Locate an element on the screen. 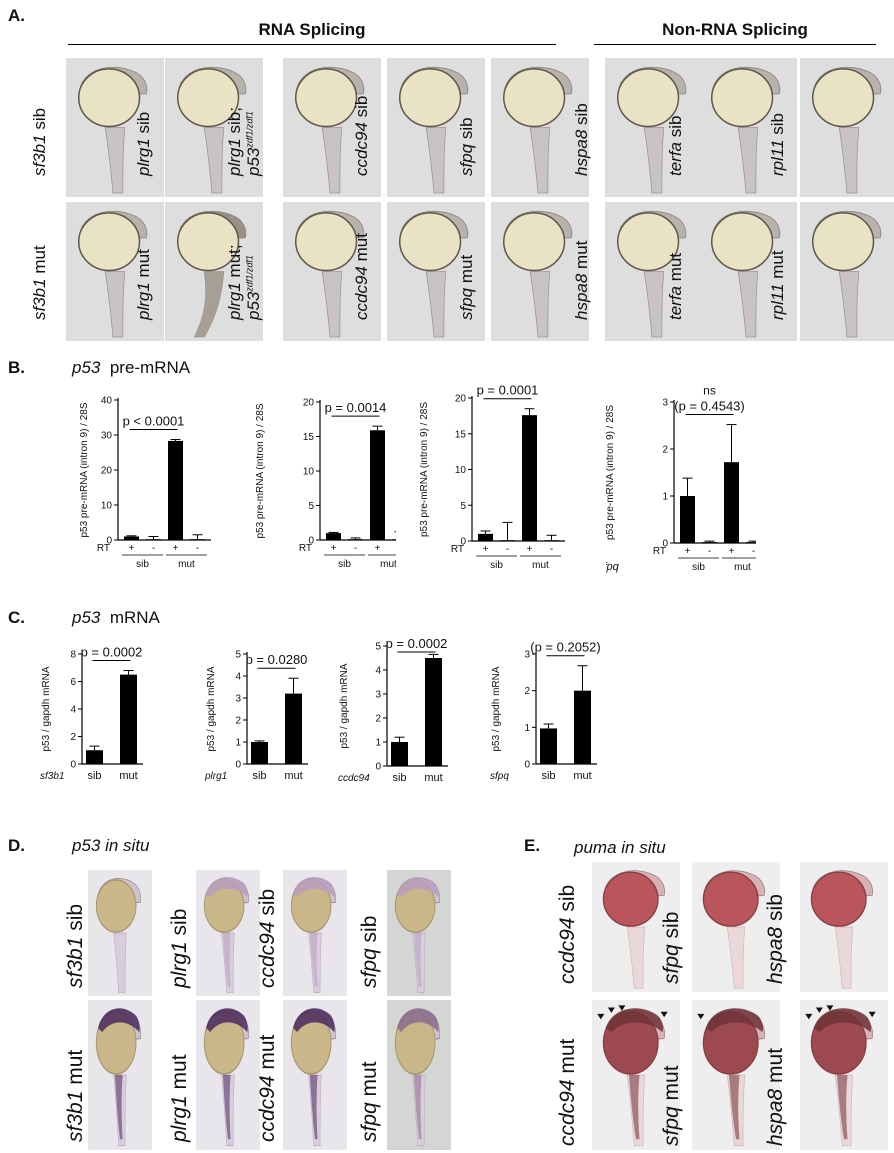  rna-splicing-header: RNA Splicing is located at coordinates (312, 29).